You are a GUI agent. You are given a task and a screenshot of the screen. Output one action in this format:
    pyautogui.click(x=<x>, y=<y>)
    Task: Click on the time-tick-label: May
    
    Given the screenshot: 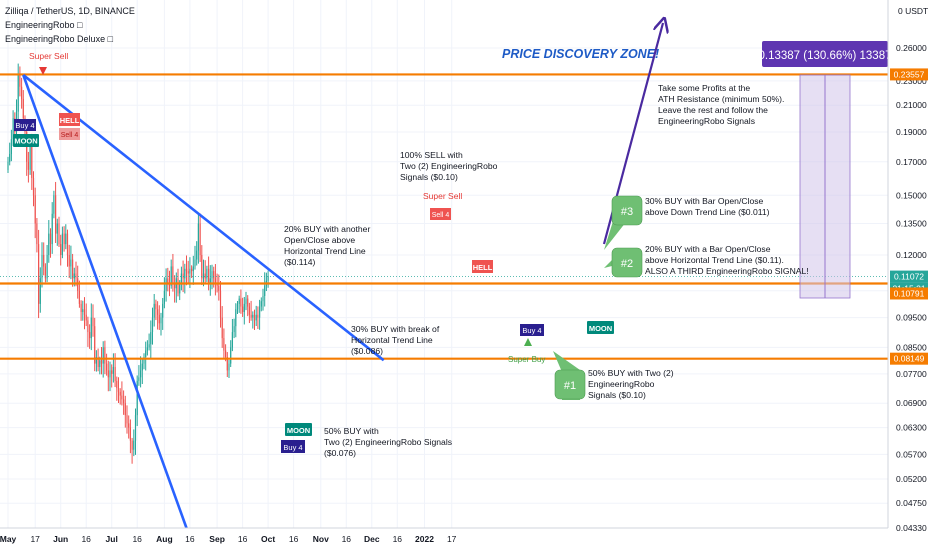 What is the action you would take?
    pyautogui.click(x=8, y=539)
    